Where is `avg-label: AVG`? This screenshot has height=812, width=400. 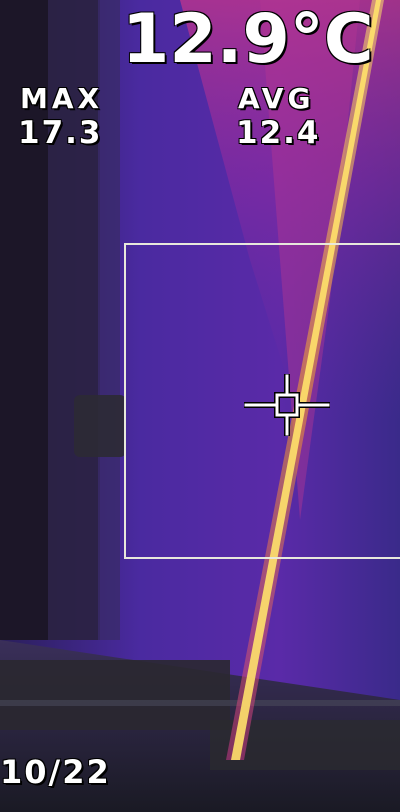 avg-label: AVG is located at coordinates (276, 98).